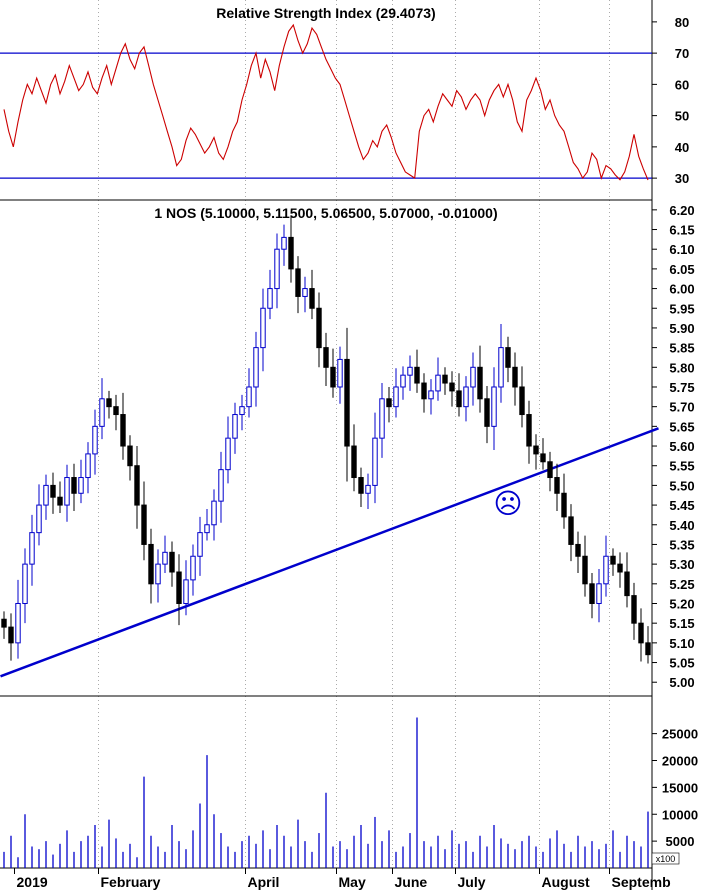 This screenshot has width=702, height=895. Describe the element at coordinates (681, 485) in the screenshot. I see `price-tick-label: 5.50` at that location.